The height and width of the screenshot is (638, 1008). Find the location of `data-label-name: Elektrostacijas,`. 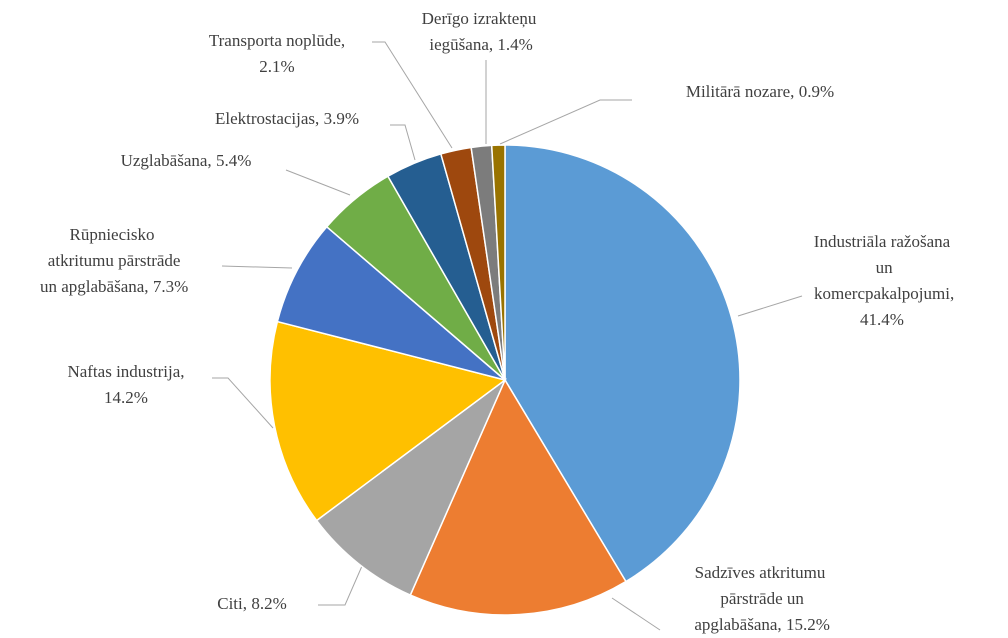

data-label-name: Elektrostacijas, is located at coordinates (267, 118).